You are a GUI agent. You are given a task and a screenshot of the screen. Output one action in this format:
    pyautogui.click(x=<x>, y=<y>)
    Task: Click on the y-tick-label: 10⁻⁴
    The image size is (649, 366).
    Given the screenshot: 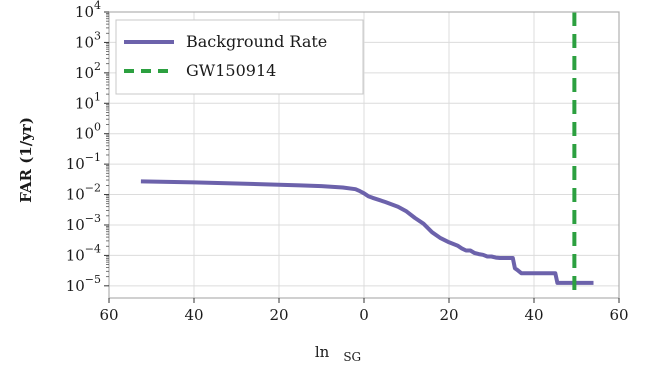 What is the action you would take?
    pyautogui.click(x=83, y=253)
    